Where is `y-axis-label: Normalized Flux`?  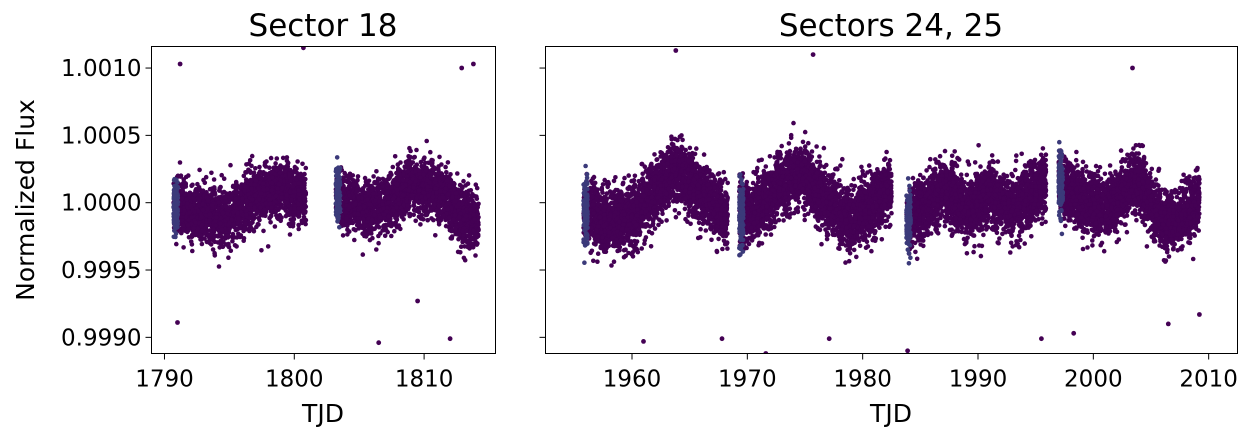 y-axis-label: Normalized Flux is located at coordinates (25, 200).